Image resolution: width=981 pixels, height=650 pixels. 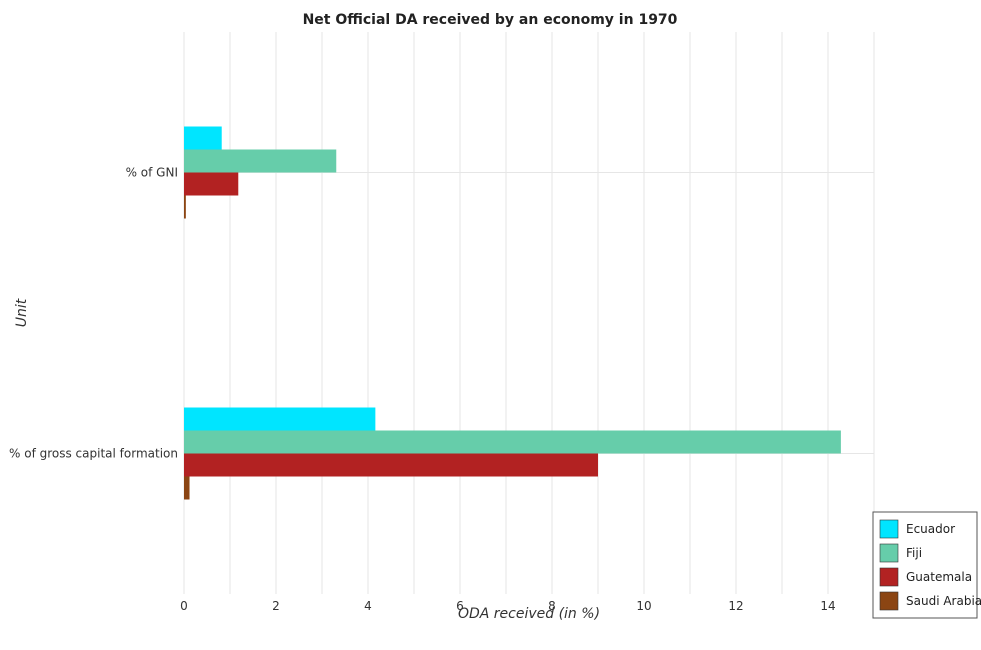 What do you see at coordinates (152, 173) in the screenshot?
I see `y-tick-label: % of GNI` at bounding box center [152, 173].